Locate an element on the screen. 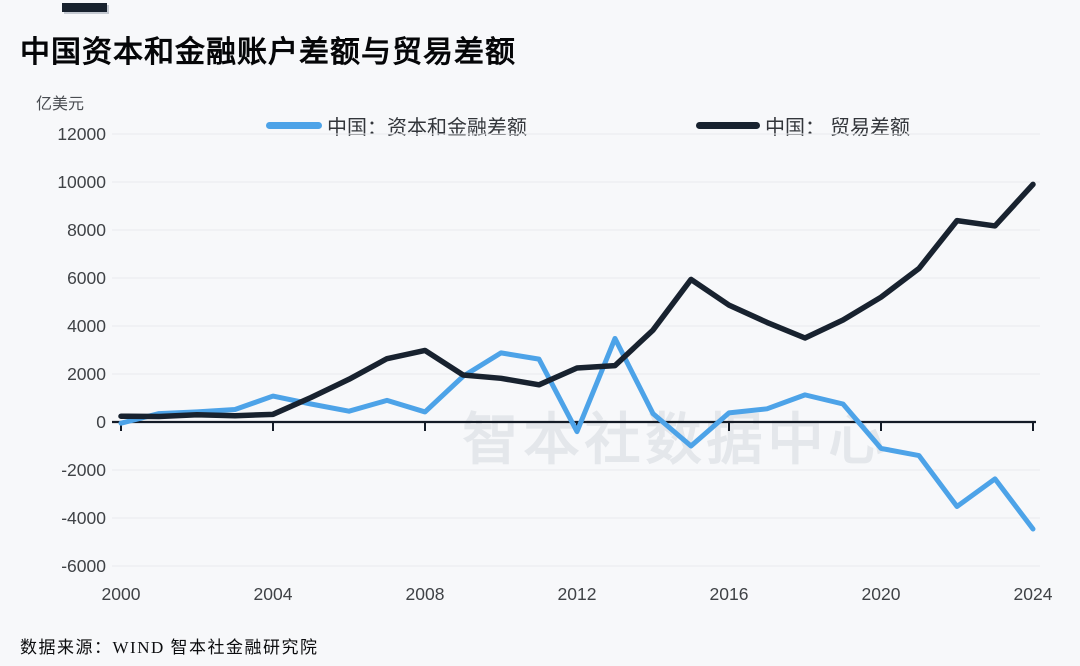 The height and width of the screenshot is (666, 1080). y-tick-label: 4000 is located at coordinates (86, 326).